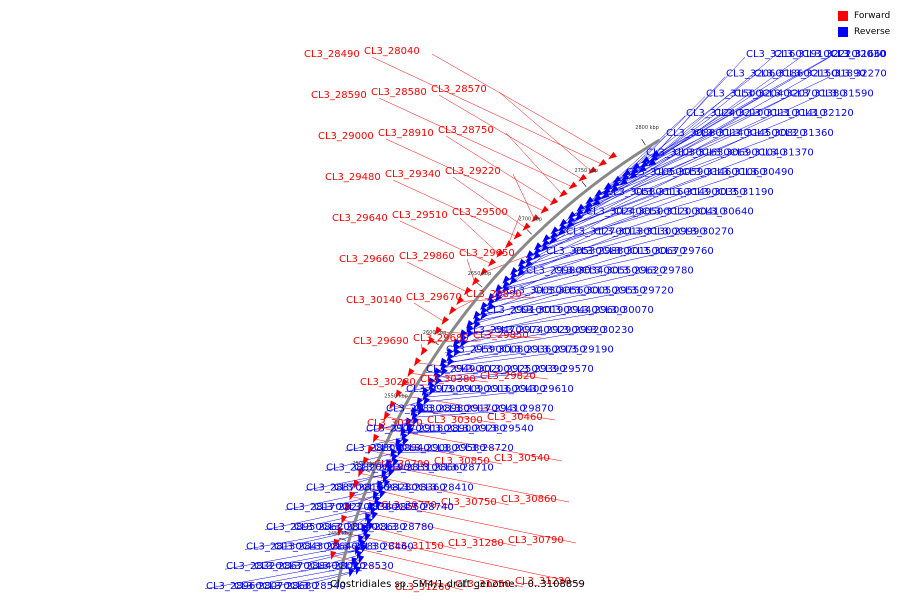 The image size is (900, 600). What do you see at coordinates (750, 133) in the screenshot?
I see `reverse-gene-label: CL3_31450` at bounding box center [750, 133].